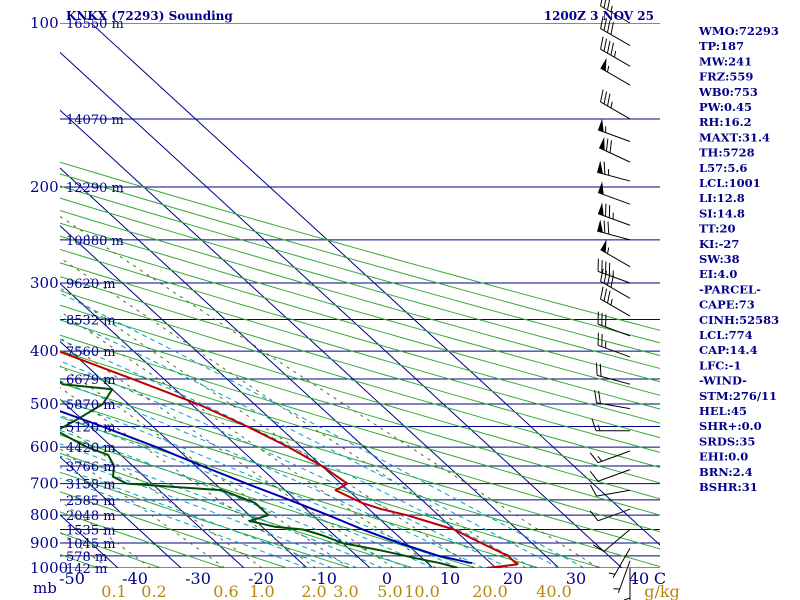 The image size is (800, 600). I want to click on temperature-tick-label: 40, so click(639, 578).